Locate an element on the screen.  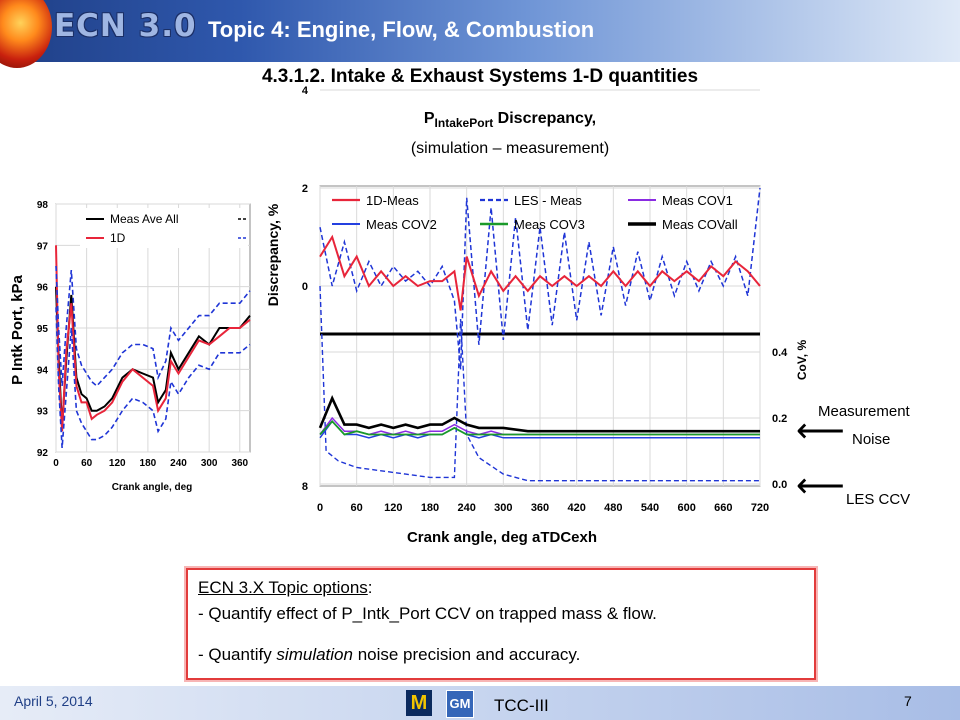
ecn-logo: ECN 3.0 is located at coordinates (125, 26).